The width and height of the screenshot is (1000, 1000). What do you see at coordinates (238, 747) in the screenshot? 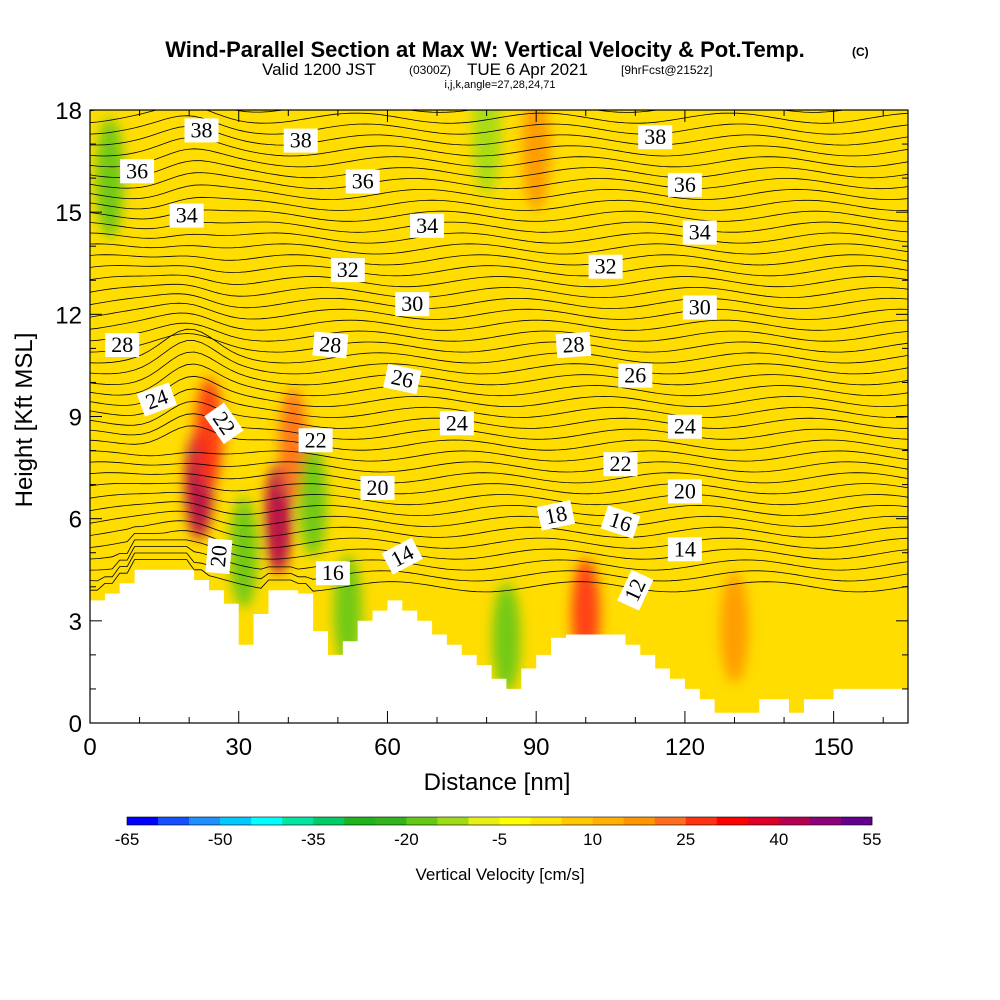
I see `x-tick-label: 30` at bounding box center [238, 747].